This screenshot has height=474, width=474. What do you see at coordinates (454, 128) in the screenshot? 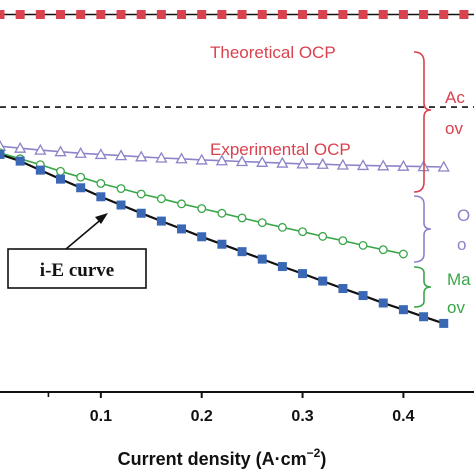
I see `activation-overpotential-label-line2: ov` at bounding box center [454, 128].